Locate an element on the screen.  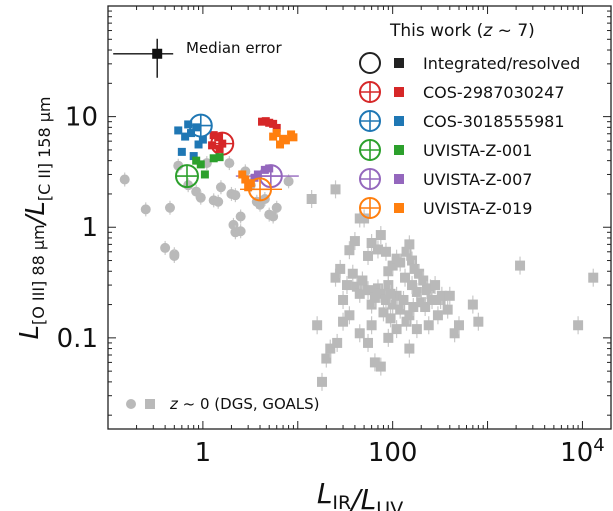
series-3-integrated is located at coordinates (270, 176).